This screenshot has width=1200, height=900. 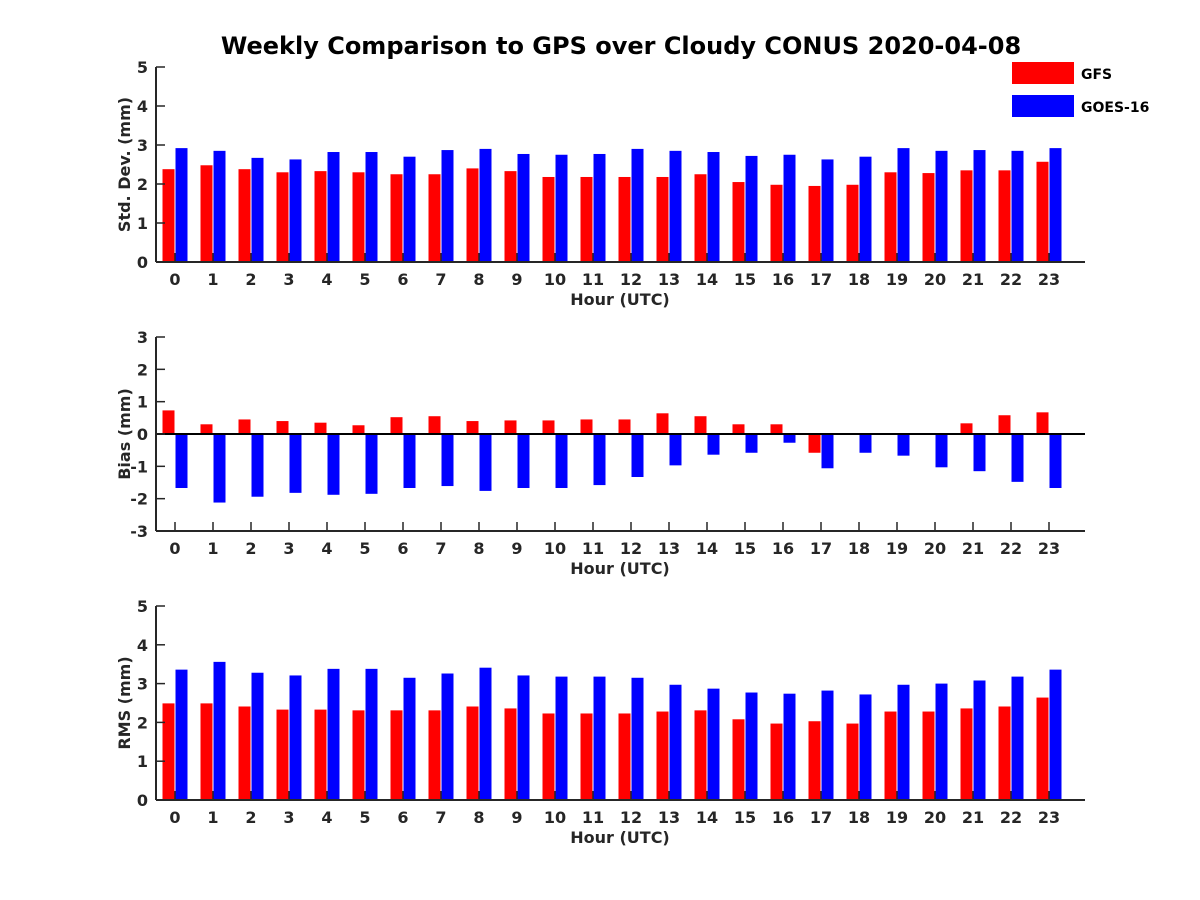 I want to click on x-tick-label-rms-1: 1, so click(x=212, y=817).